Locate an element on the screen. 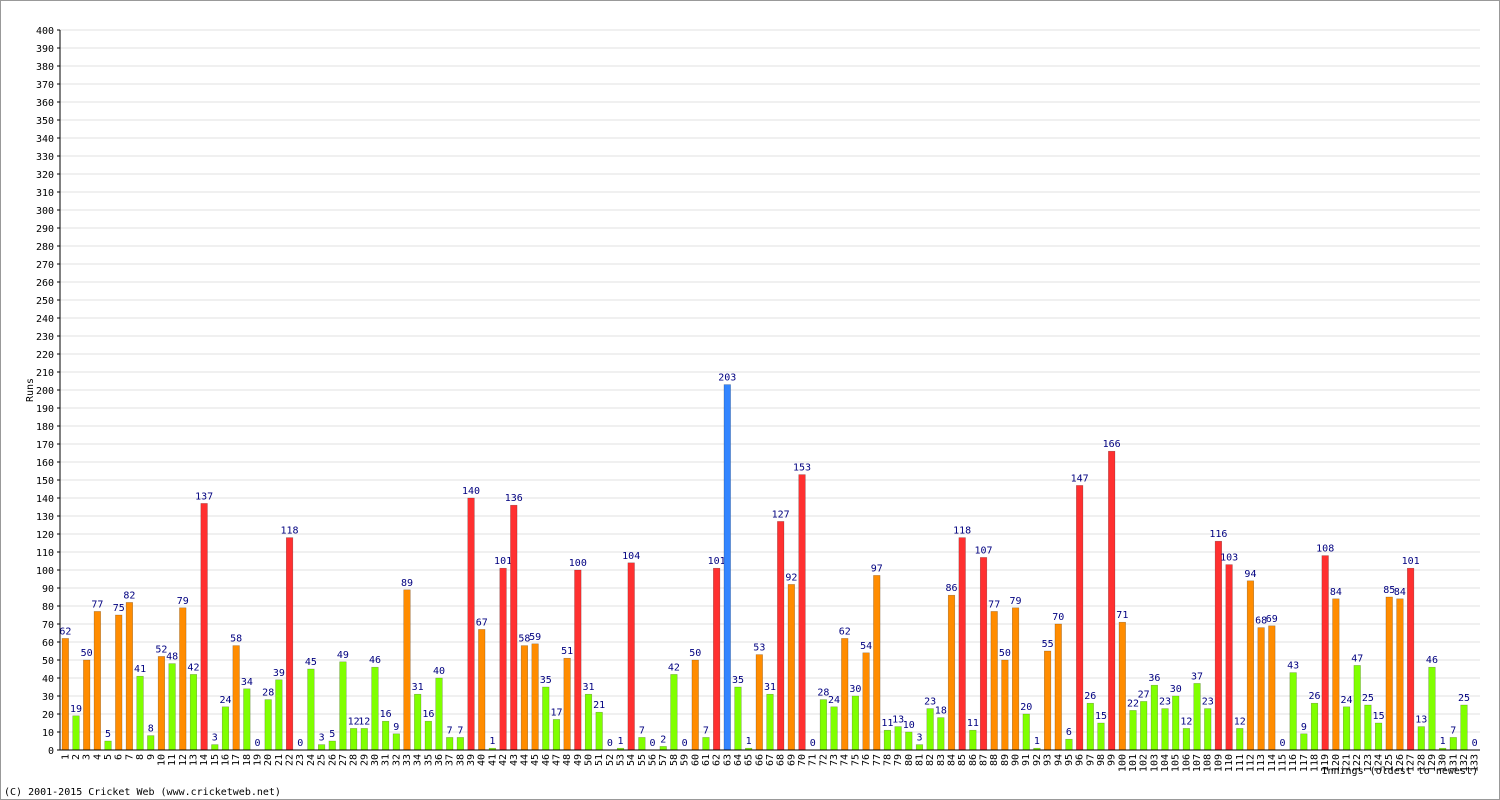  x-tick-label: 19 is located at coordinates (258, 760).